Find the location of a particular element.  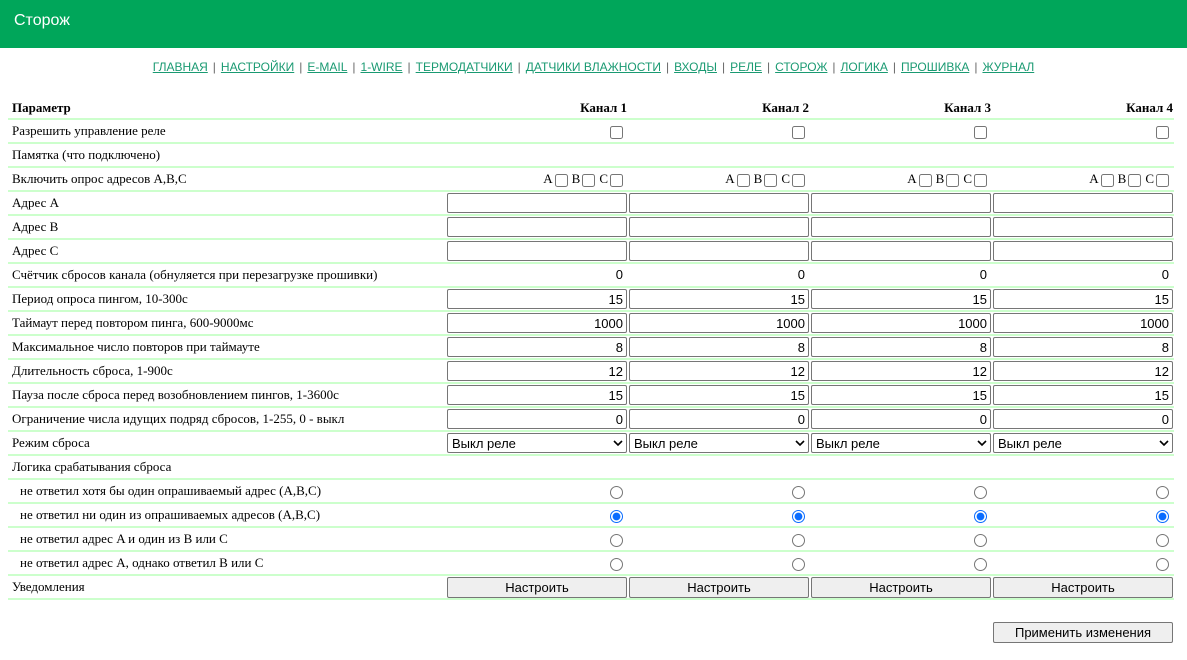

address-label: B is located at coordinates (940, 178).